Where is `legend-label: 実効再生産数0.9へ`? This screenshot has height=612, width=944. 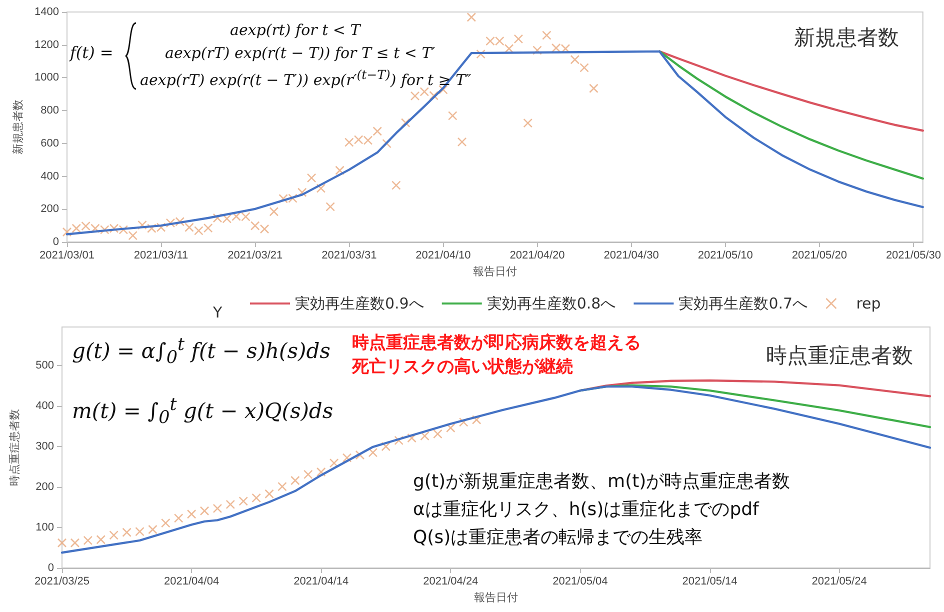
legend-label: 実効再生産数0.9へ is located at coordinates (359, 303).